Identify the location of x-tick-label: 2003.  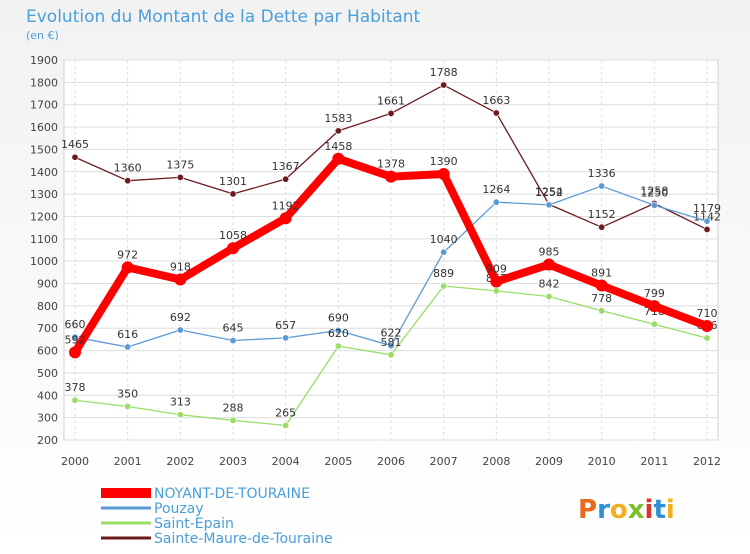
(233, 461).